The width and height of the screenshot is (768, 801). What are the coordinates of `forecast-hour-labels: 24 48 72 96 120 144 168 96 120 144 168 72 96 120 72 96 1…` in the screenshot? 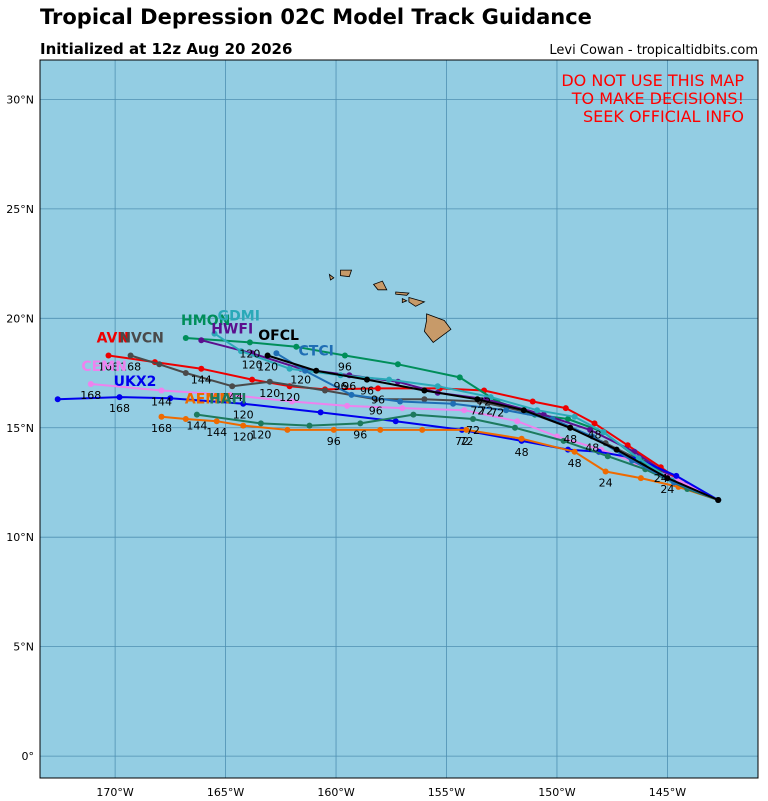 It's located at (377, 421).